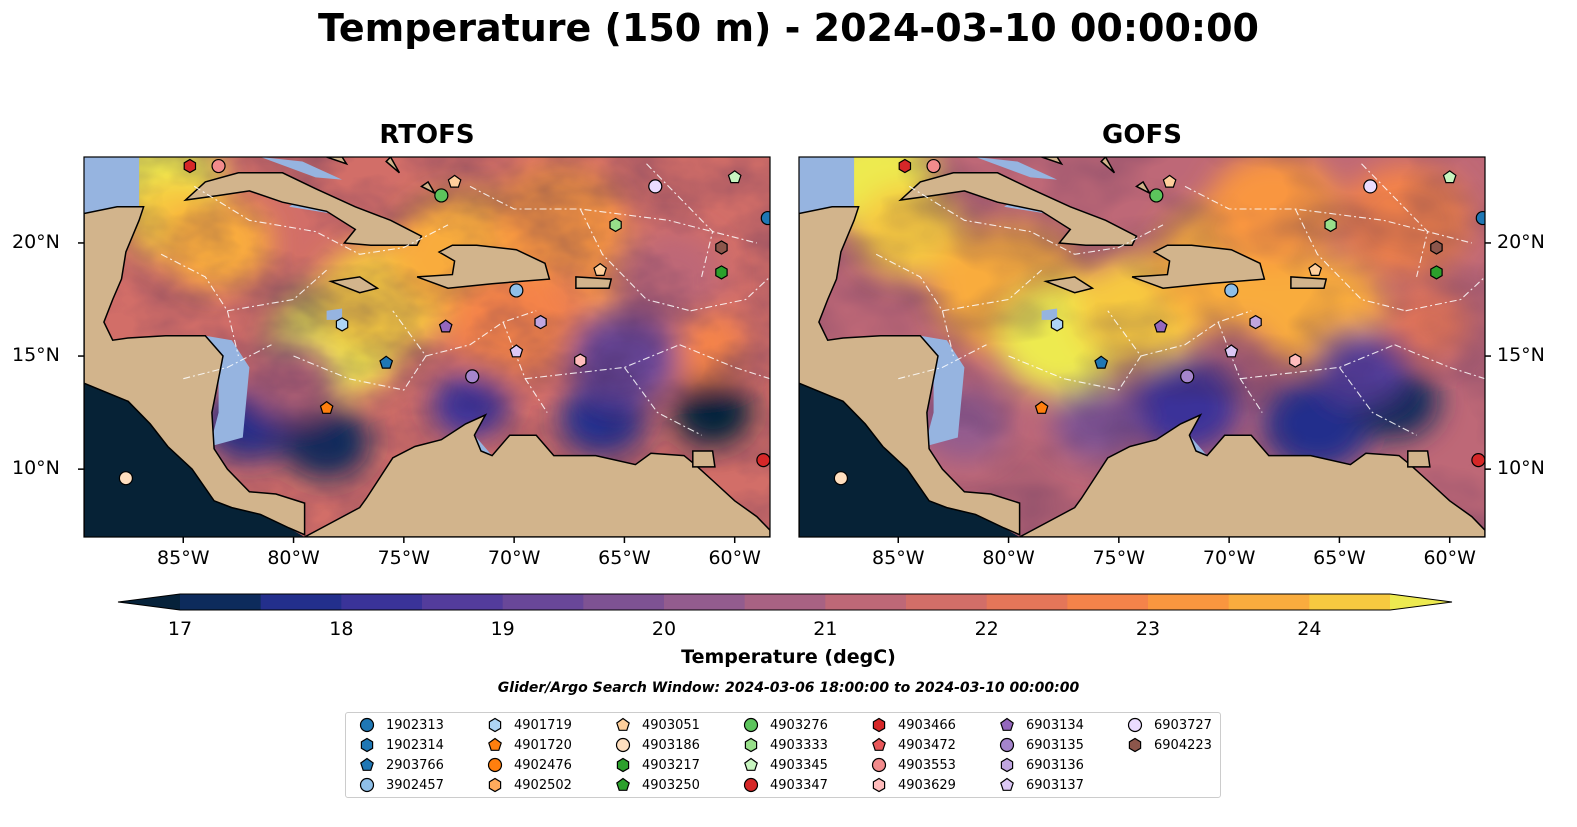 This screenshot has height=827, width=1577. Describe the element at coordinates (401, 765) in the screenshot. I see `legend-item: 2903766` at that location.